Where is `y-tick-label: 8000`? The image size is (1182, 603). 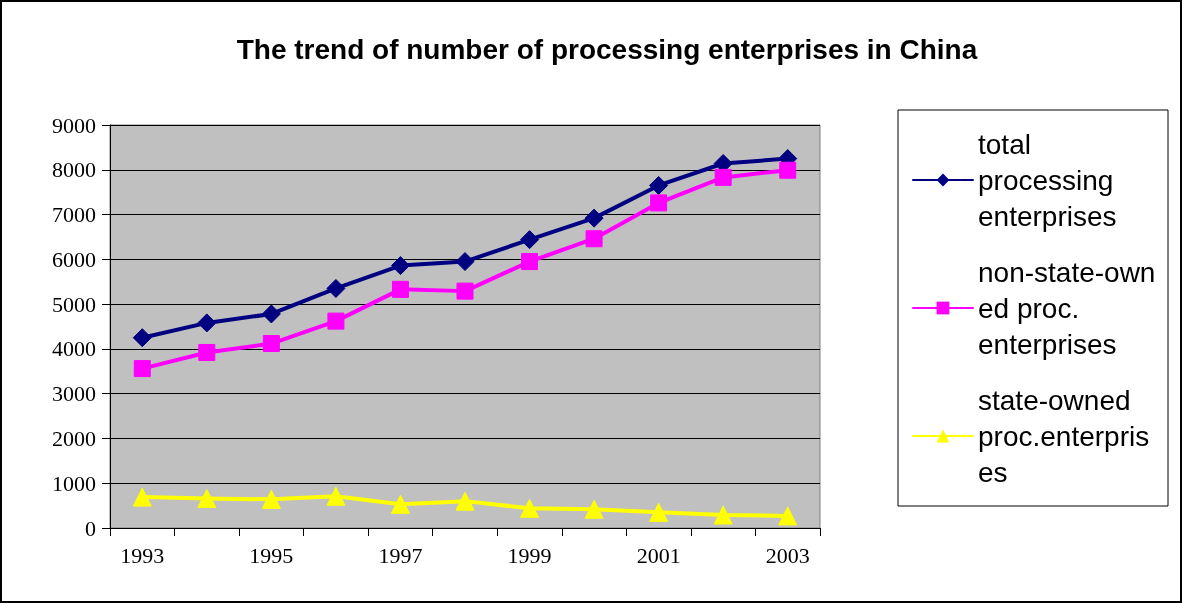
y-tick-label: 8000 is located at coordinates (74, 170).